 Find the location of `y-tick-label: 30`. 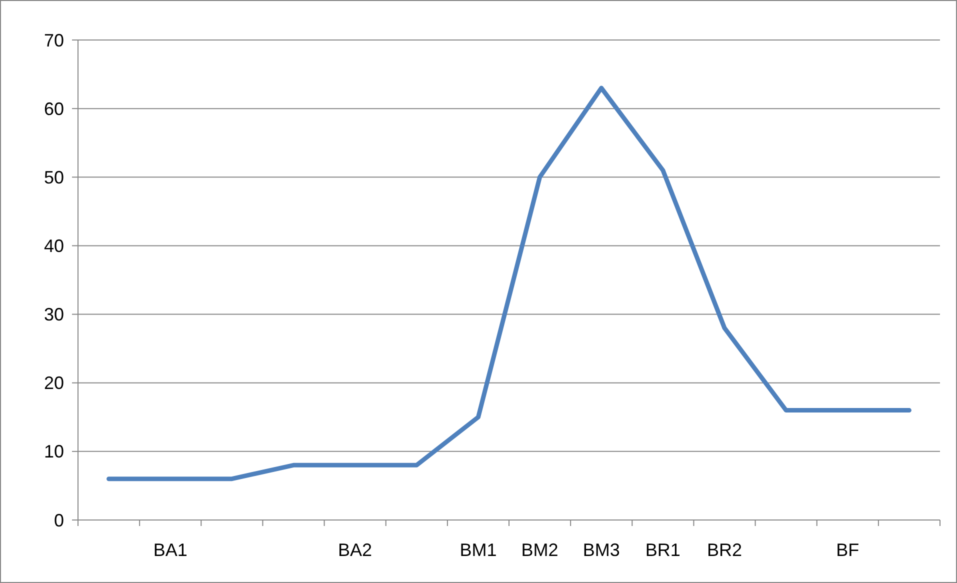

y-tick-label: 30 is located at coordinates (54, 314).